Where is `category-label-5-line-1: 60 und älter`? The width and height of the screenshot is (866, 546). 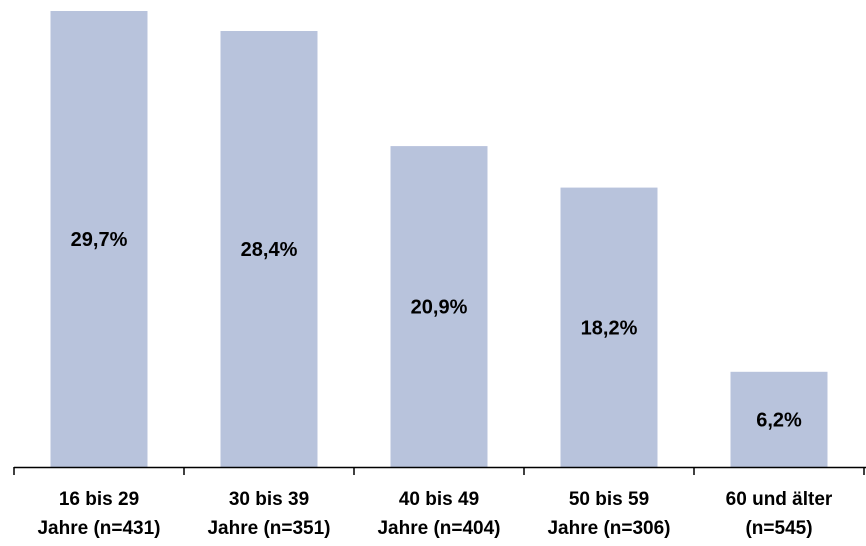
category-label-5-line-1: 60 und älter is located at coordinates (779, 499).